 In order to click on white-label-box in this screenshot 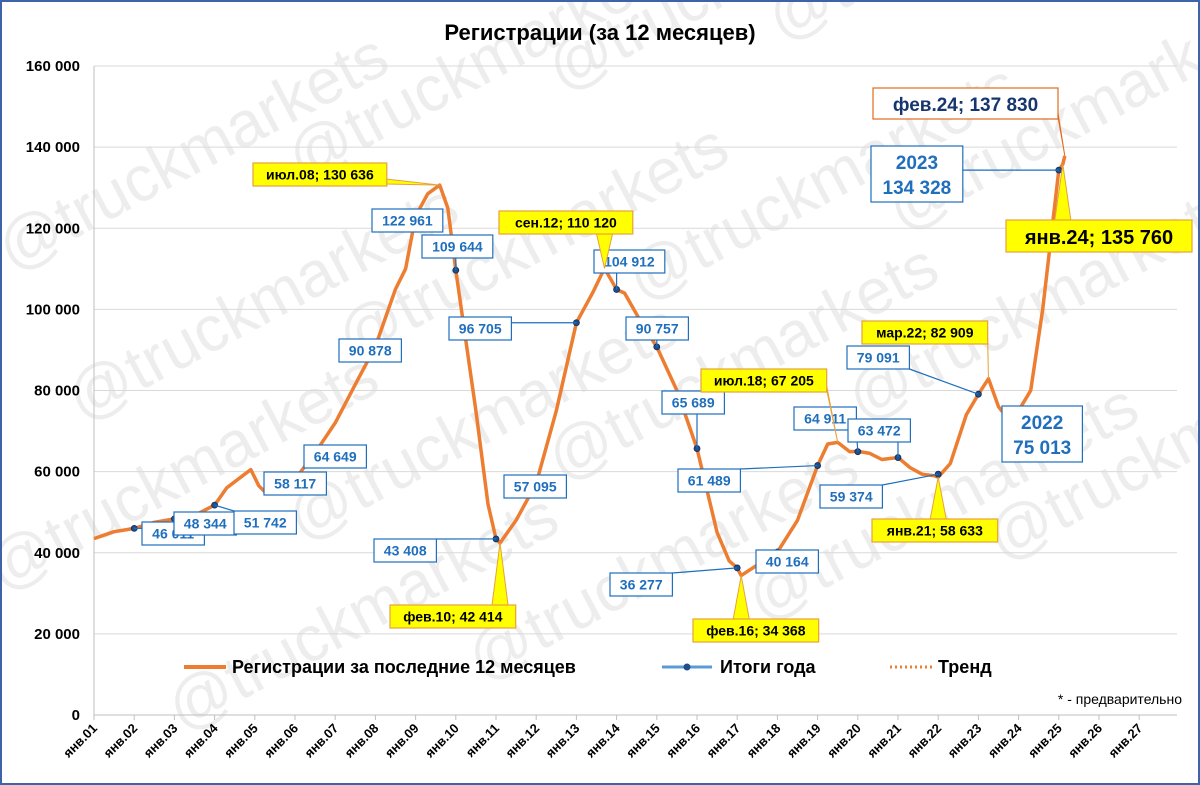, I will do `click(965, 103)`.